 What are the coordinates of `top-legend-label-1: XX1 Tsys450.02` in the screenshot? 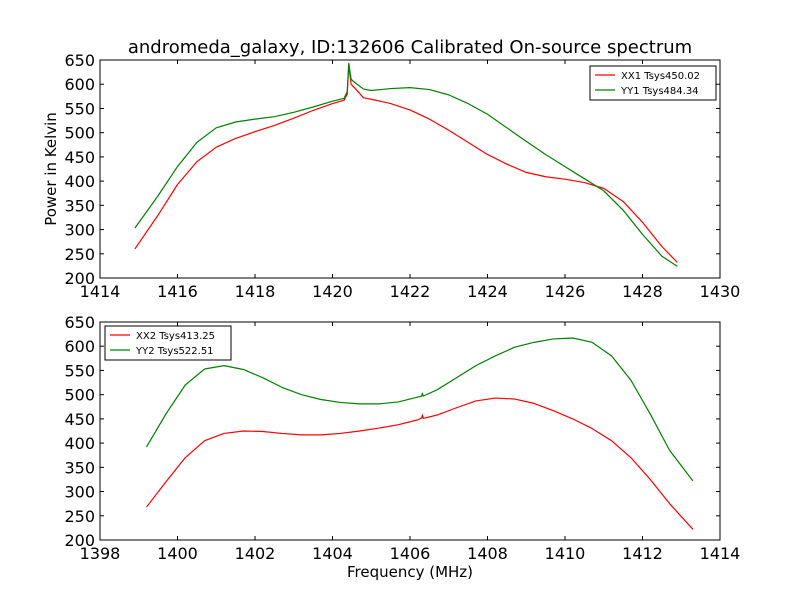 It's located at (660, 76).